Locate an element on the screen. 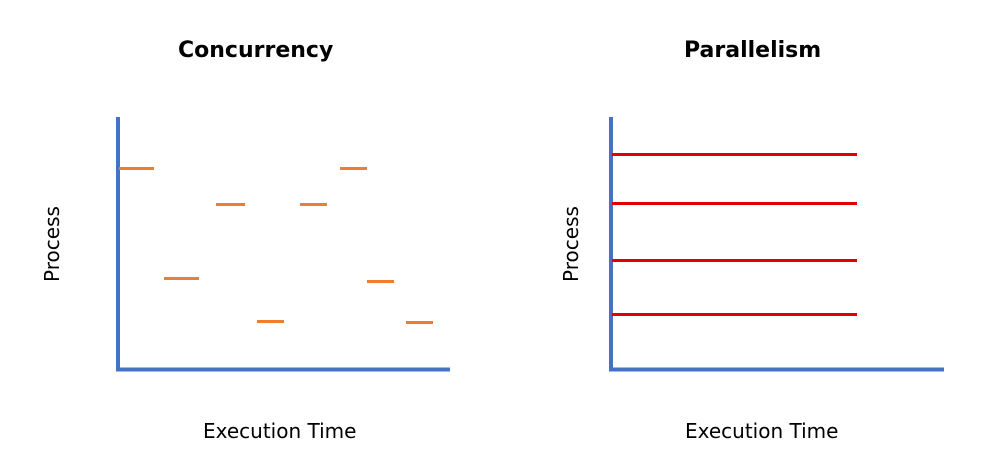  parallelism-title: Parallelism is located at coordinates (753, 50).